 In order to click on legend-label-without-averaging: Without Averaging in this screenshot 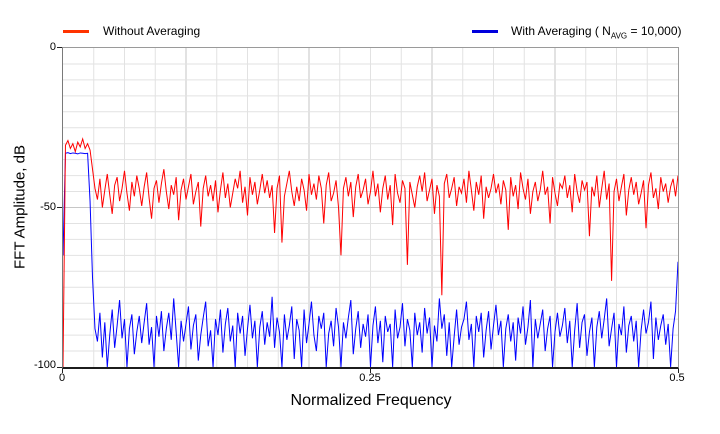, I will do `click(152, 31)`.